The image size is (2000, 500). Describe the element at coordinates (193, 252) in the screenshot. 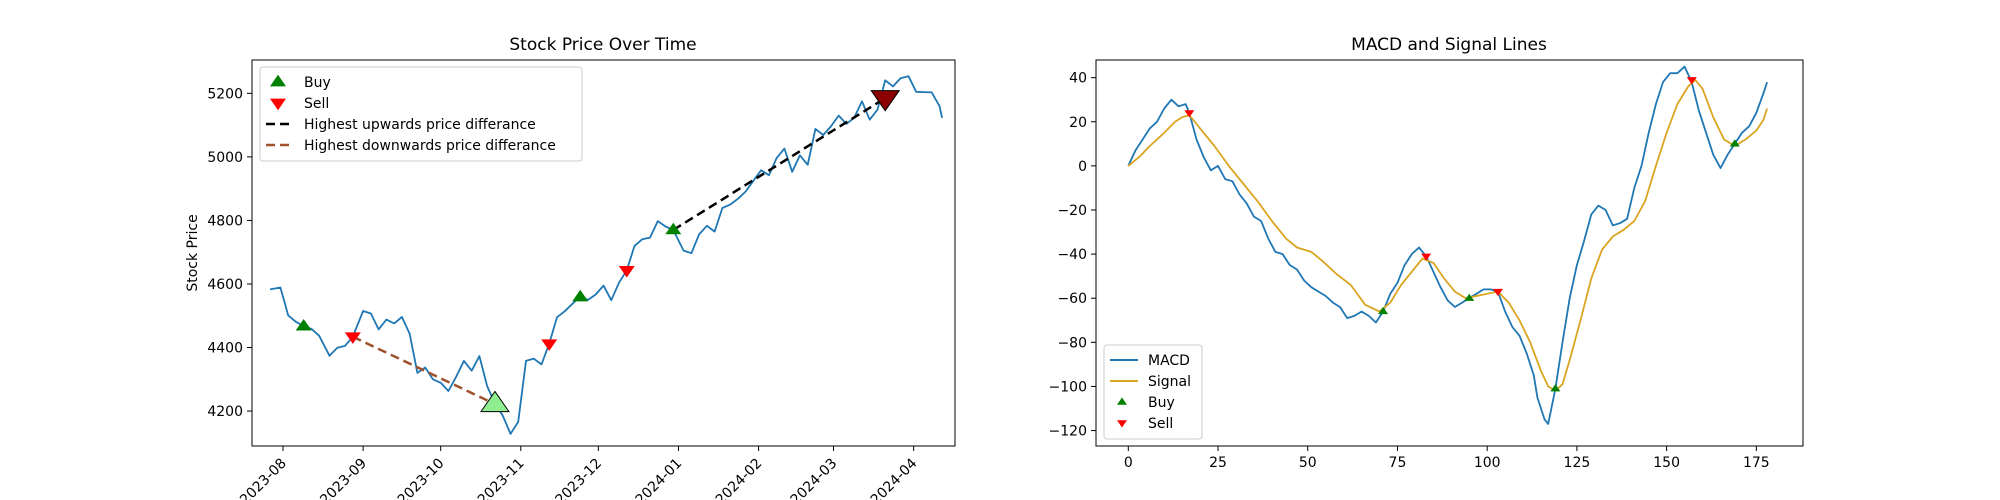

I see `price-chart-ylabel: Stock Price` at that location.